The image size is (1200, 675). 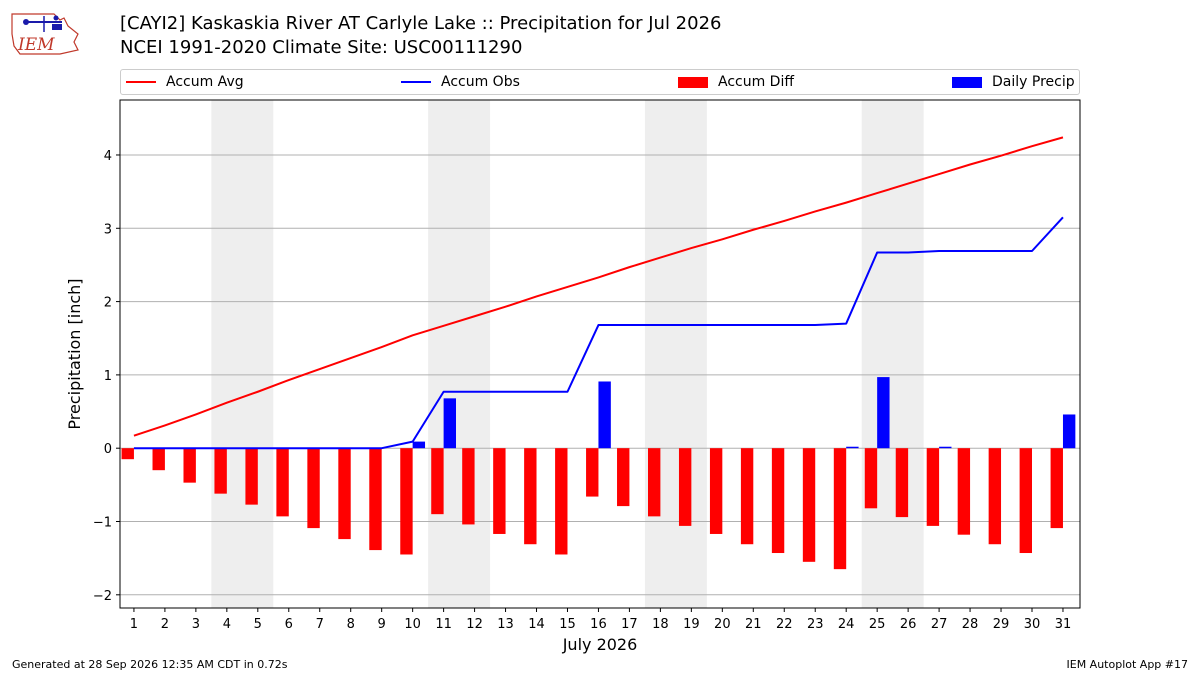 I want to click on xtick-label: 13, so click(x=505, y=624).